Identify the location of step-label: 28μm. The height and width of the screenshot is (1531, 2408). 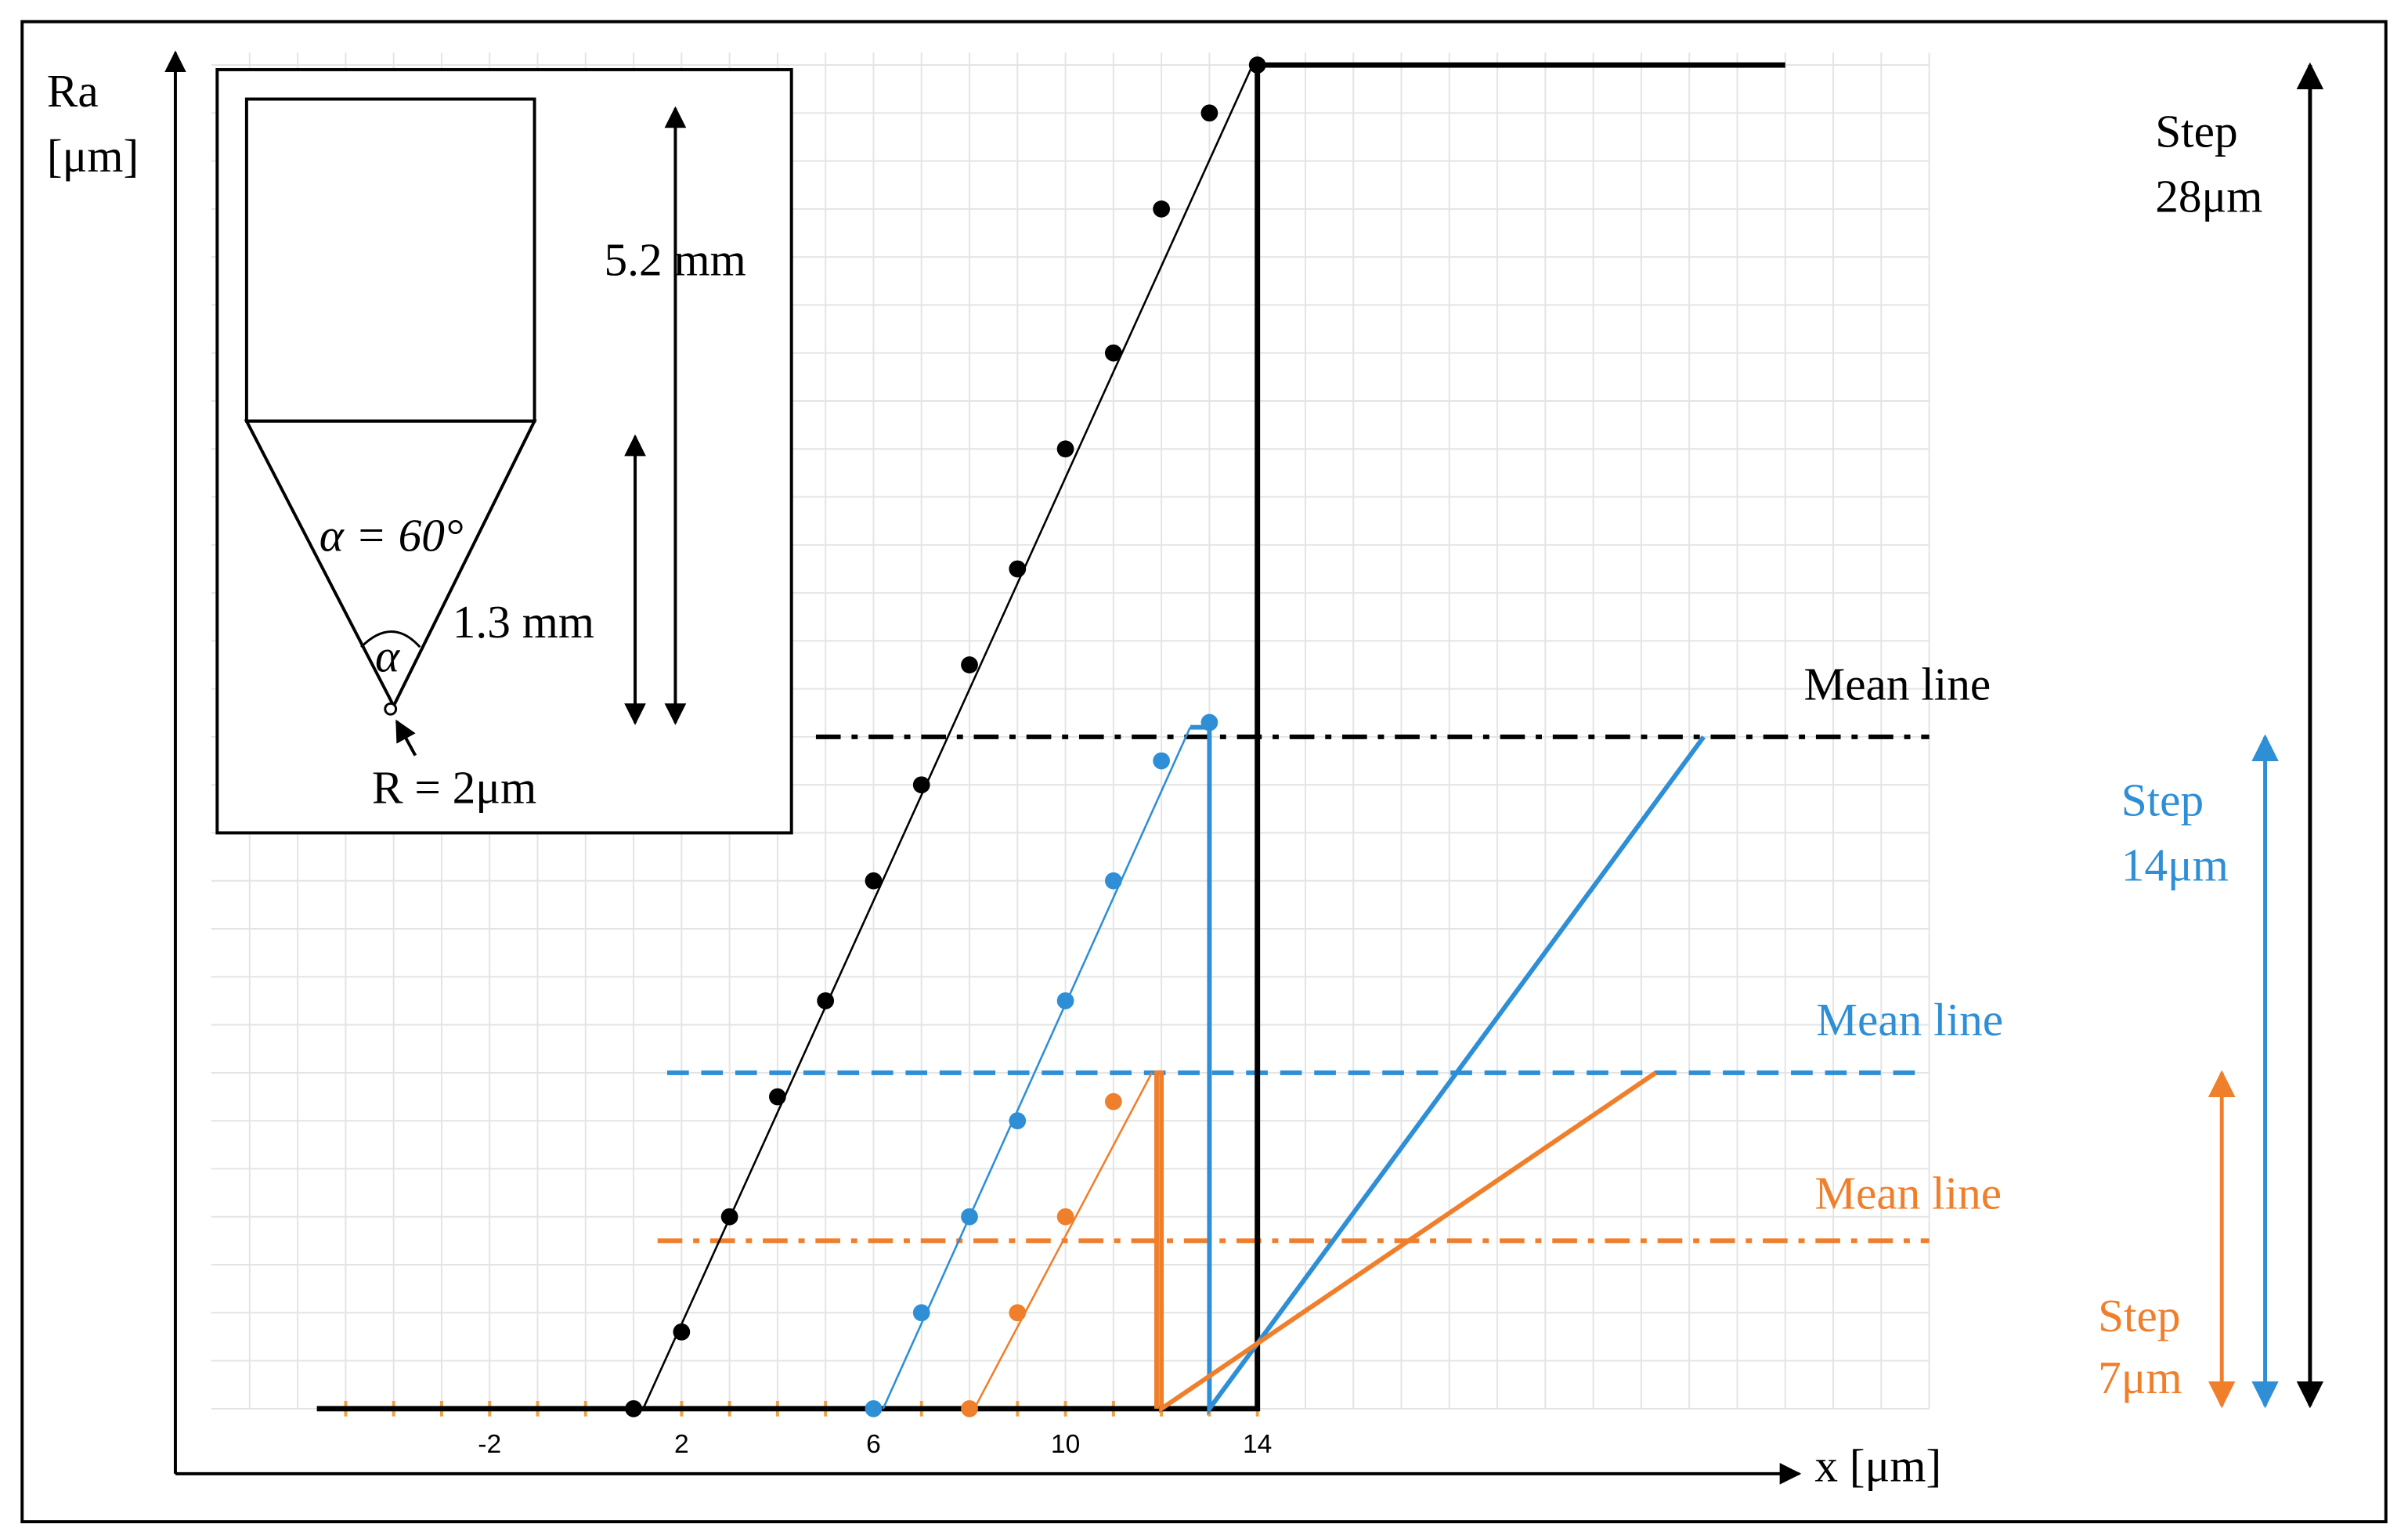
(2208, 196).